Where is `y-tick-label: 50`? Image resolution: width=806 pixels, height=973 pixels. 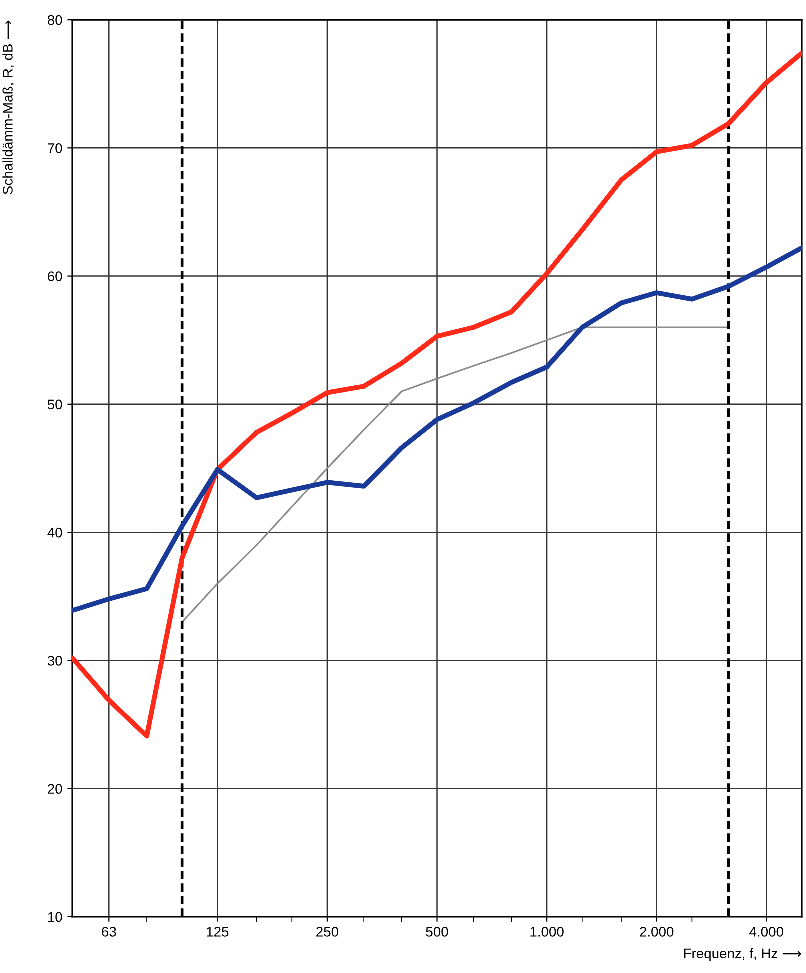
y-tick-label: 50 is located at coordinates (55, 405).